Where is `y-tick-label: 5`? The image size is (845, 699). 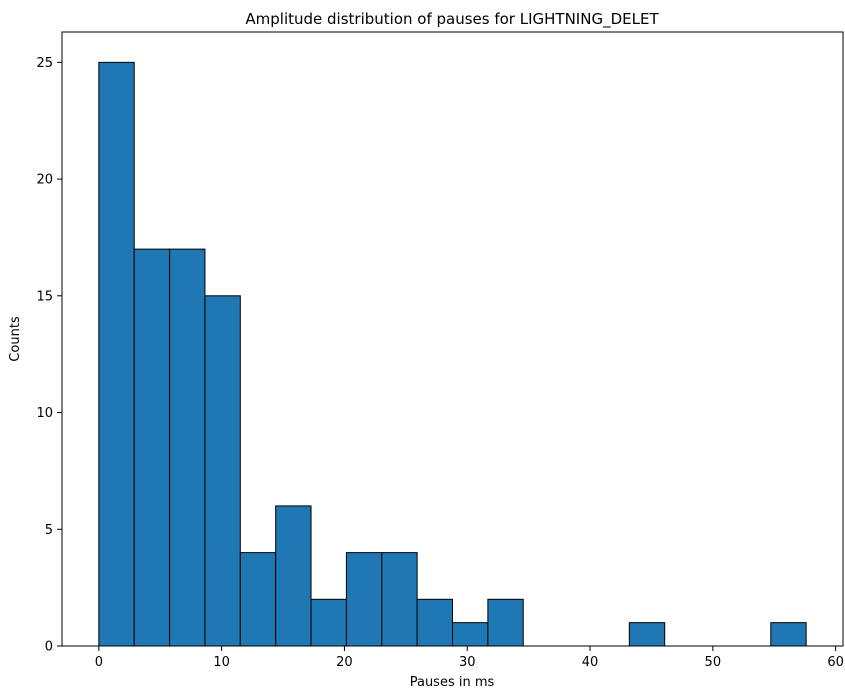
y-tick-label: 5 is located at coordinates (49, 530).